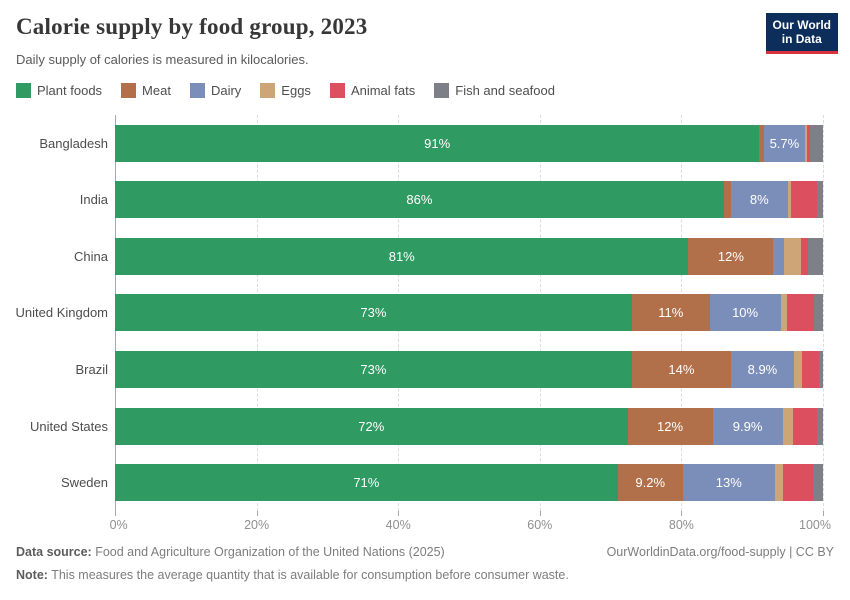 The height and width of the screenshot is (600, 850). What do you see at coordinates (442, 90) in the screenshot?
I see `legend-swatch-fish-and-seafood` at bounding box center [442, 90].